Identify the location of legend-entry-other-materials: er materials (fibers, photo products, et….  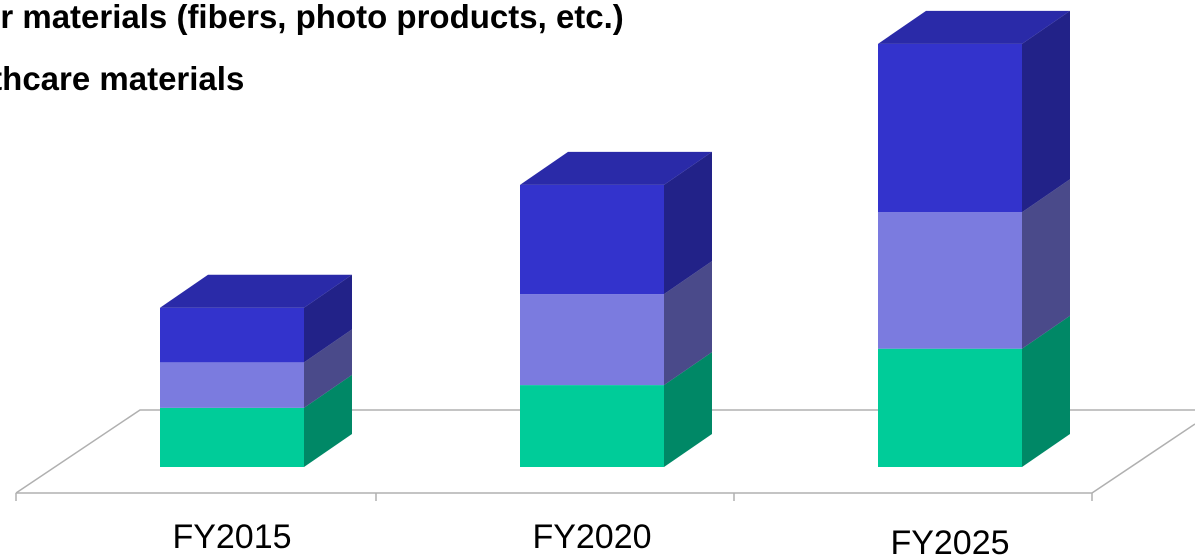
(312, 17).